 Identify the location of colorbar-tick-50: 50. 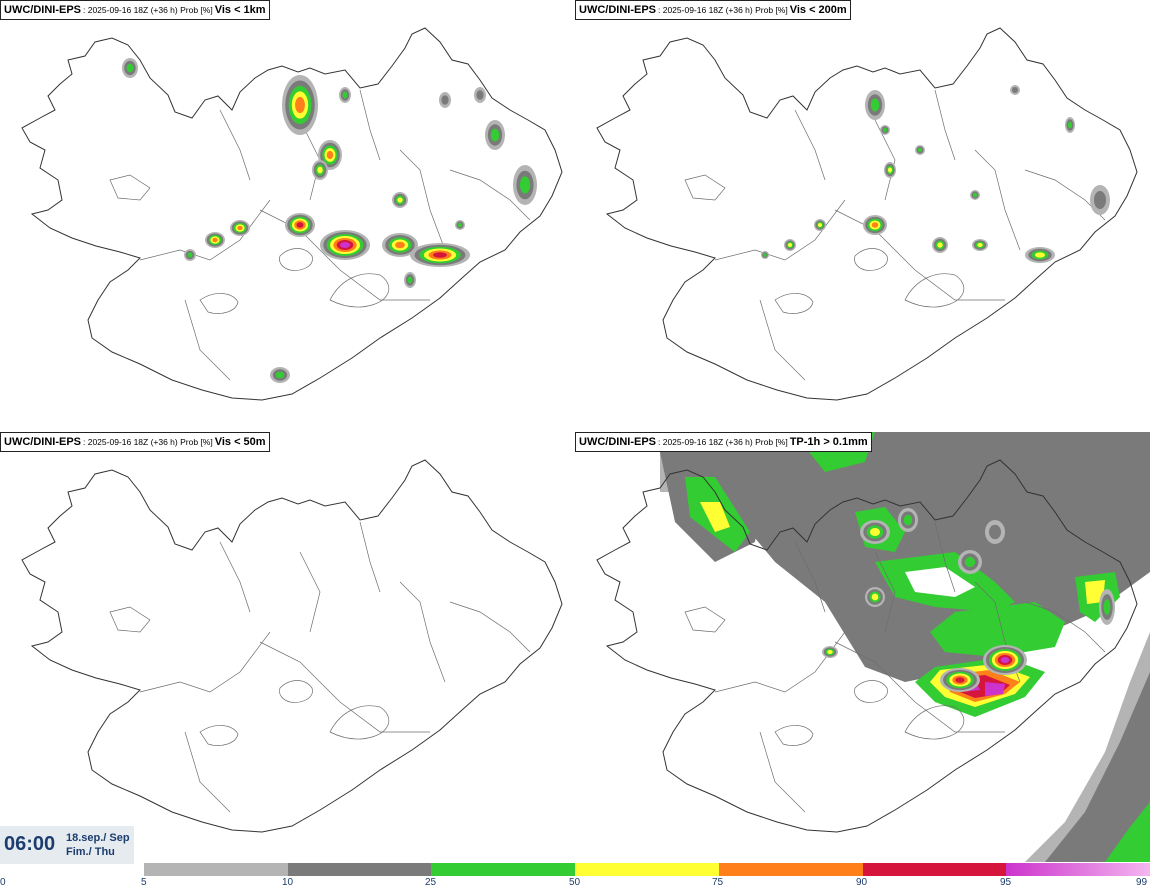
(575, 882).